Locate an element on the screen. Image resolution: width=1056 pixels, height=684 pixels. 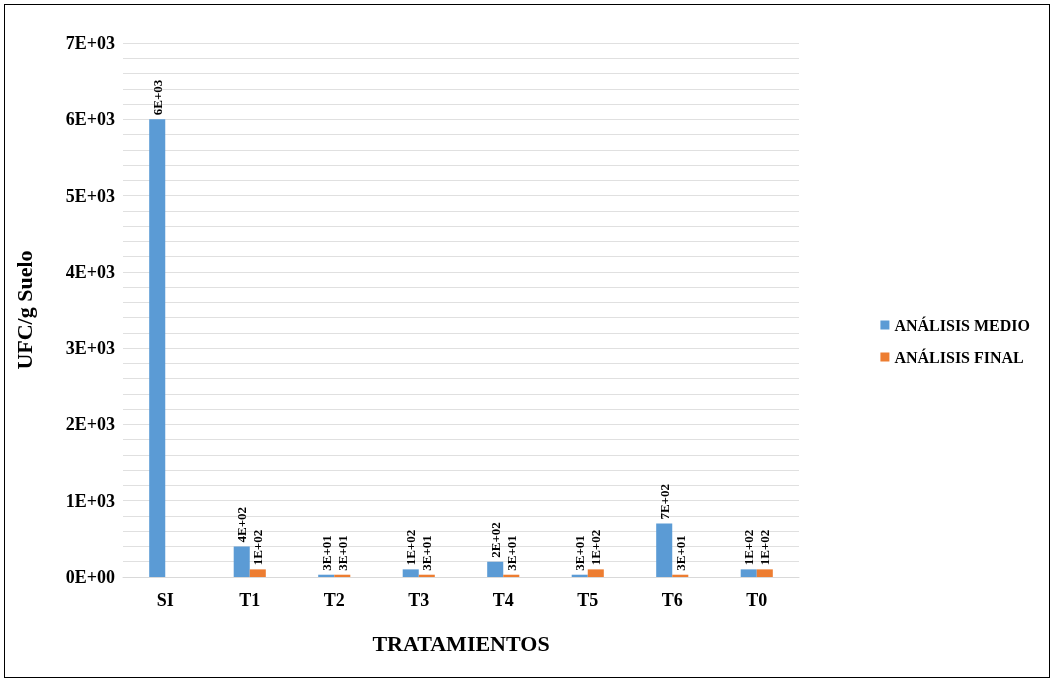
y-tick-label: 6E+03 is located at coordinates (90, 119).